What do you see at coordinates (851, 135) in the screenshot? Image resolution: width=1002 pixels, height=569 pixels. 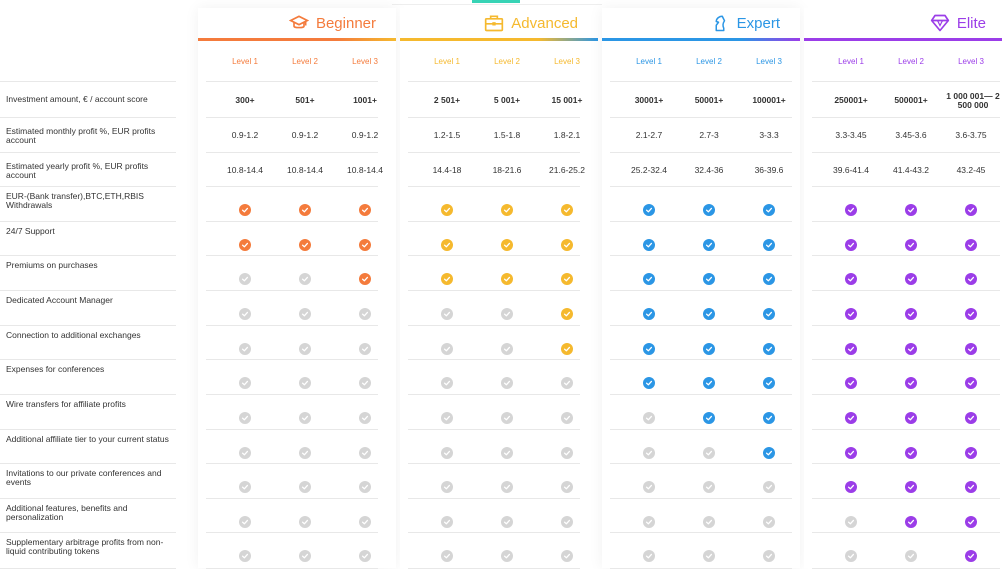 I see `value-cell: 3.3-3.45` at bounding box center [851, 135].